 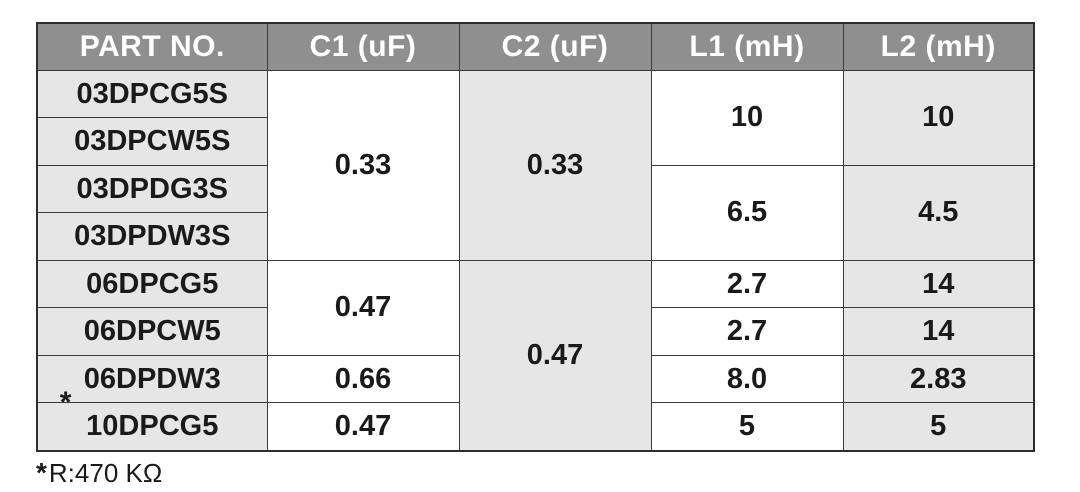 I want to click on part-number: 03DPCW5S, so click(x=152, y=141).